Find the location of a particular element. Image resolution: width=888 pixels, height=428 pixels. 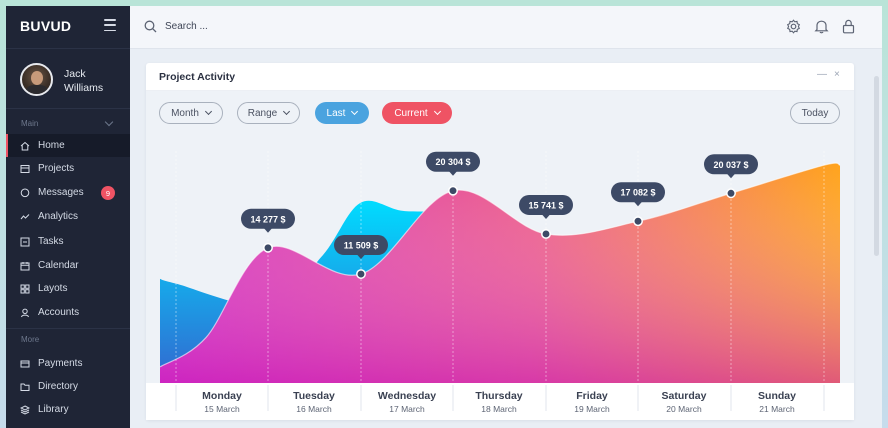

sidebar-item-analytics: Analytics is located at coordinates (68, 216).